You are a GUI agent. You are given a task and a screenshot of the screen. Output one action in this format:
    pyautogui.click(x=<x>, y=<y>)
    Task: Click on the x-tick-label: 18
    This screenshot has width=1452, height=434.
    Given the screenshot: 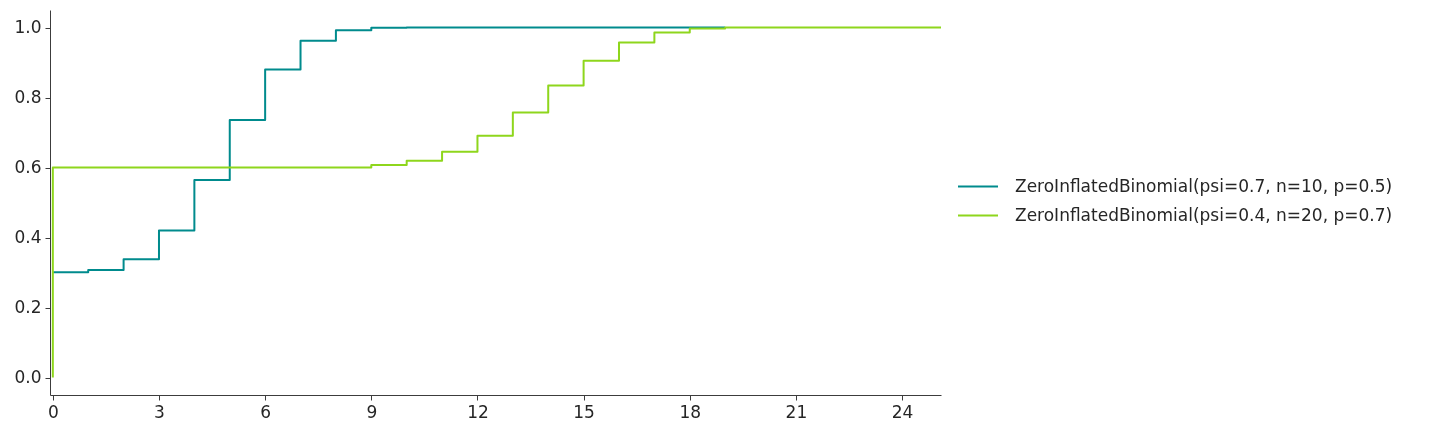 What is the action you would take?
    pyautogui.click(x=690, y=411)
    